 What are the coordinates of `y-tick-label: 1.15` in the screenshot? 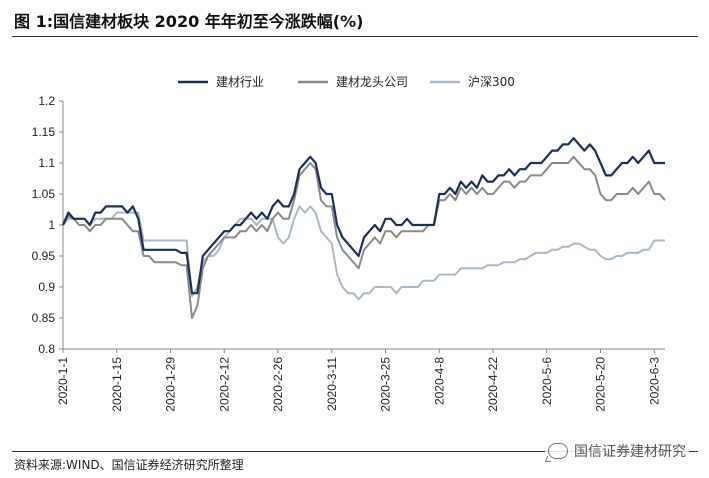 It's located at (44, 132).